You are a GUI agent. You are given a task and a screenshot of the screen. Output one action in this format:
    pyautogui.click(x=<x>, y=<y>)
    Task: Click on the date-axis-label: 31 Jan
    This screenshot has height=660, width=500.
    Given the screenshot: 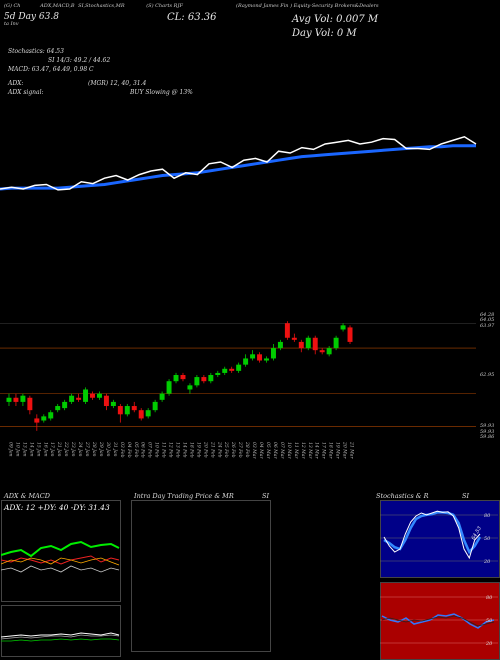 What is the action you would take?
    pyautogui.click(x=115, y=449)
    